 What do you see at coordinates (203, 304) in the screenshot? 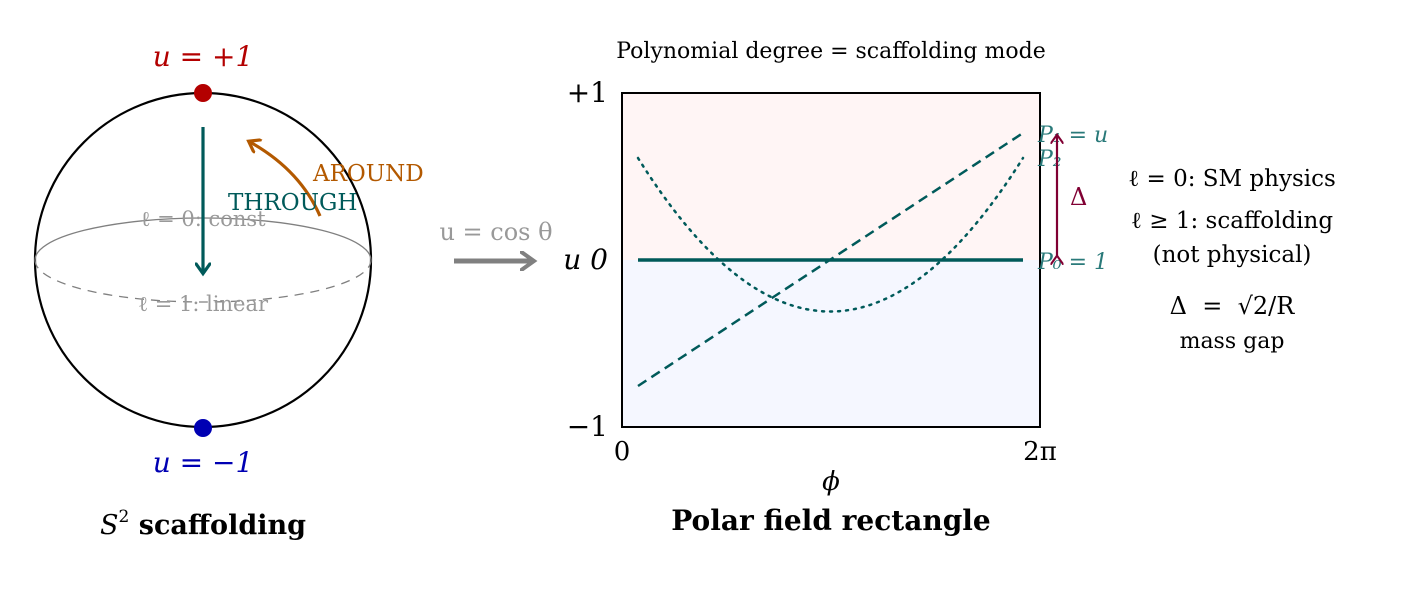
I see `l1-label: ℓ = 1: linear` at bounding box center [203, 304].